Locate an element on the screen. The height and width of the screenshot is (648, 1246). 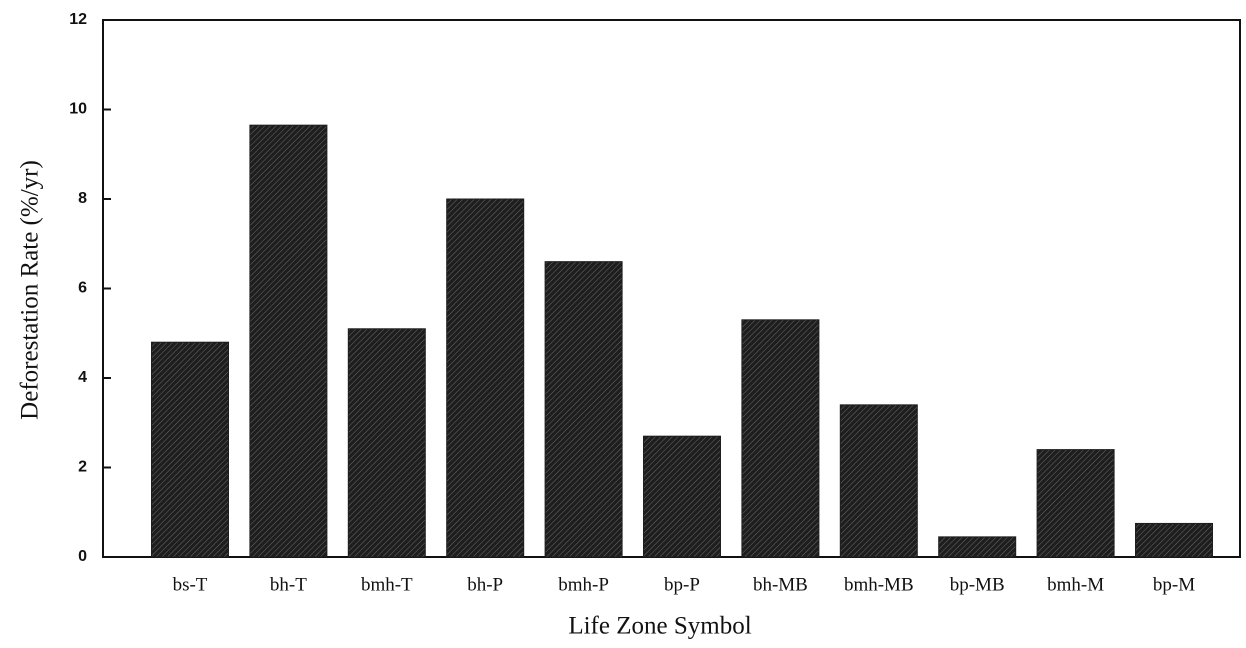
x-tick-label: bmh-P is located at coordinates (583, 584).